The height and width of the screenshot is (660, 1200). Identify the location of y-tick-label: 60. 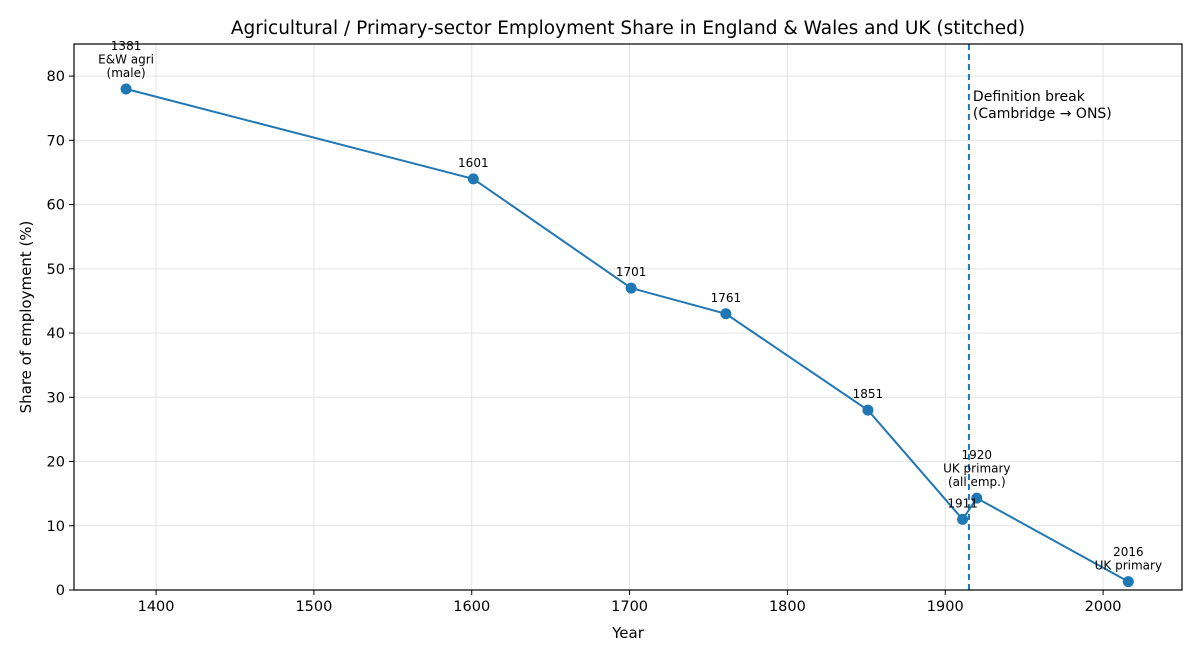
(56, 206).